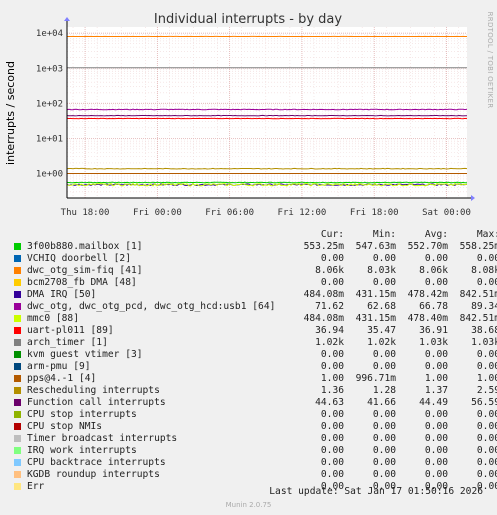 This screenshot has height=515, width=497. I want to click on legend-label: arm-pmu [9], so click(59, 366).